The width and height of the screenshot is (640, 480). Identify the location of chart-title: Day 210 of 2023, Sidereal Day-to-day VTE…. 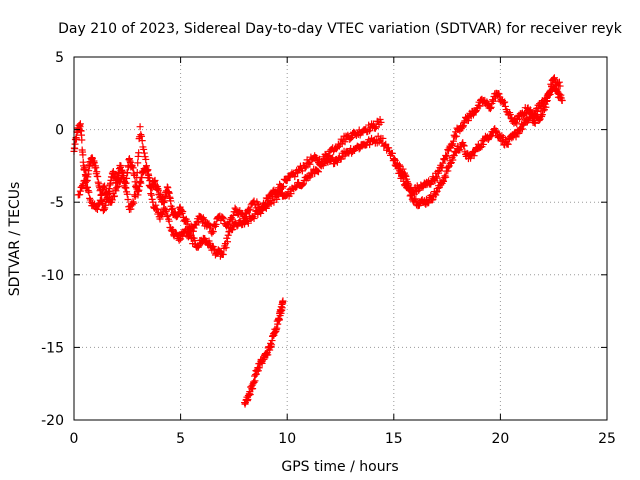
(340, 29).